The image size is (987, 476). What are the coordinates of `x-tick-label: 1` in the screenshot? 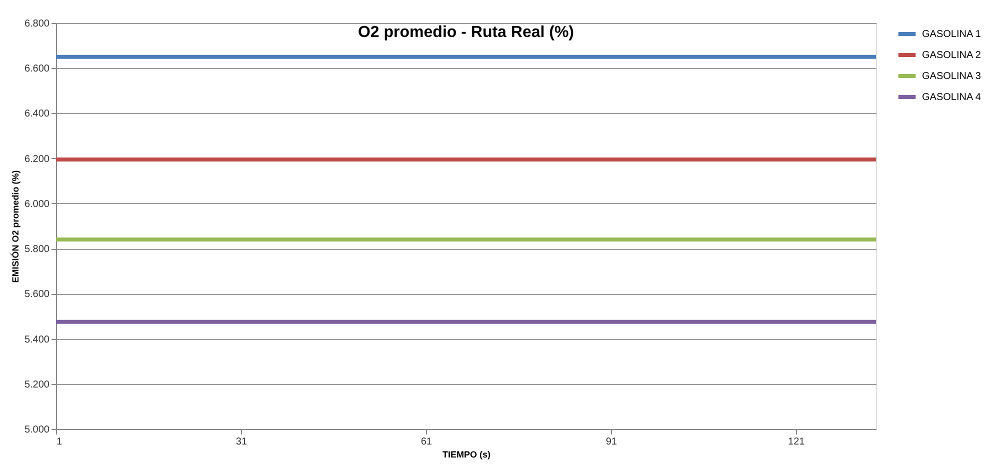 It's located at (59, 442).